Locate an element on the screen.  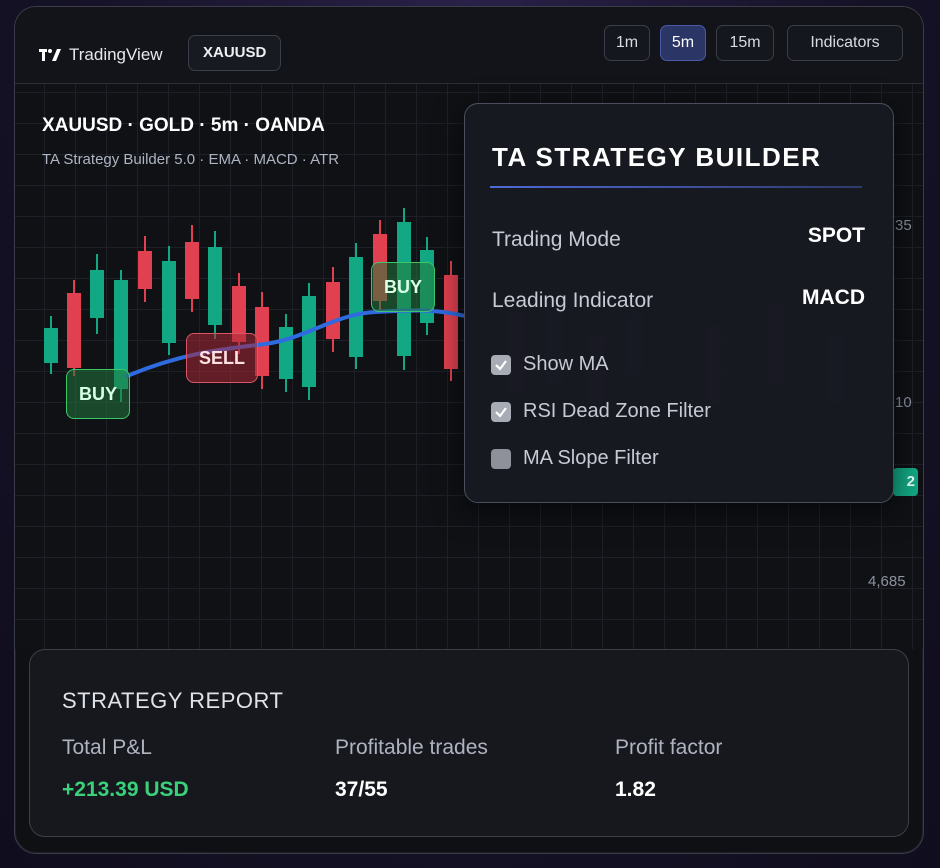
rsi-dead-zone-option: RSI Dead Zone Filter is located at coordinates (601, 411).